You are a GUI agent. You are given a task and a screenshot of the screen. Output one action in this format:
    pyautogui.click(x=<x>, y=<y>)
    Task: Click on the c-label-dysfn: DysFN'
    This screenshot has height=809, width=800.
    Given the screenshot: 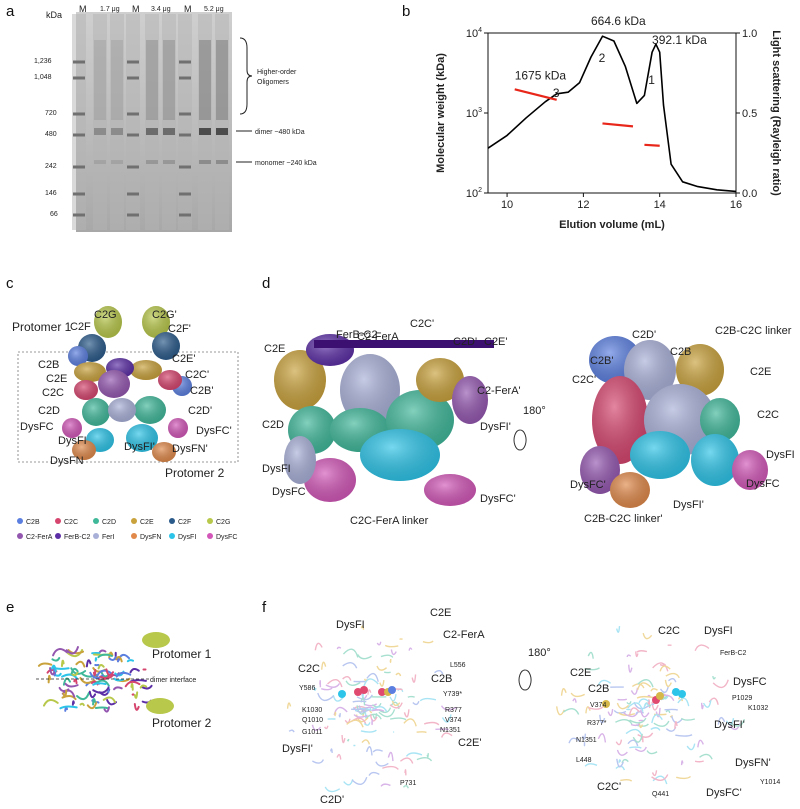 What is the action you would take?
    pyautogui.click(x=190, y=449)
    